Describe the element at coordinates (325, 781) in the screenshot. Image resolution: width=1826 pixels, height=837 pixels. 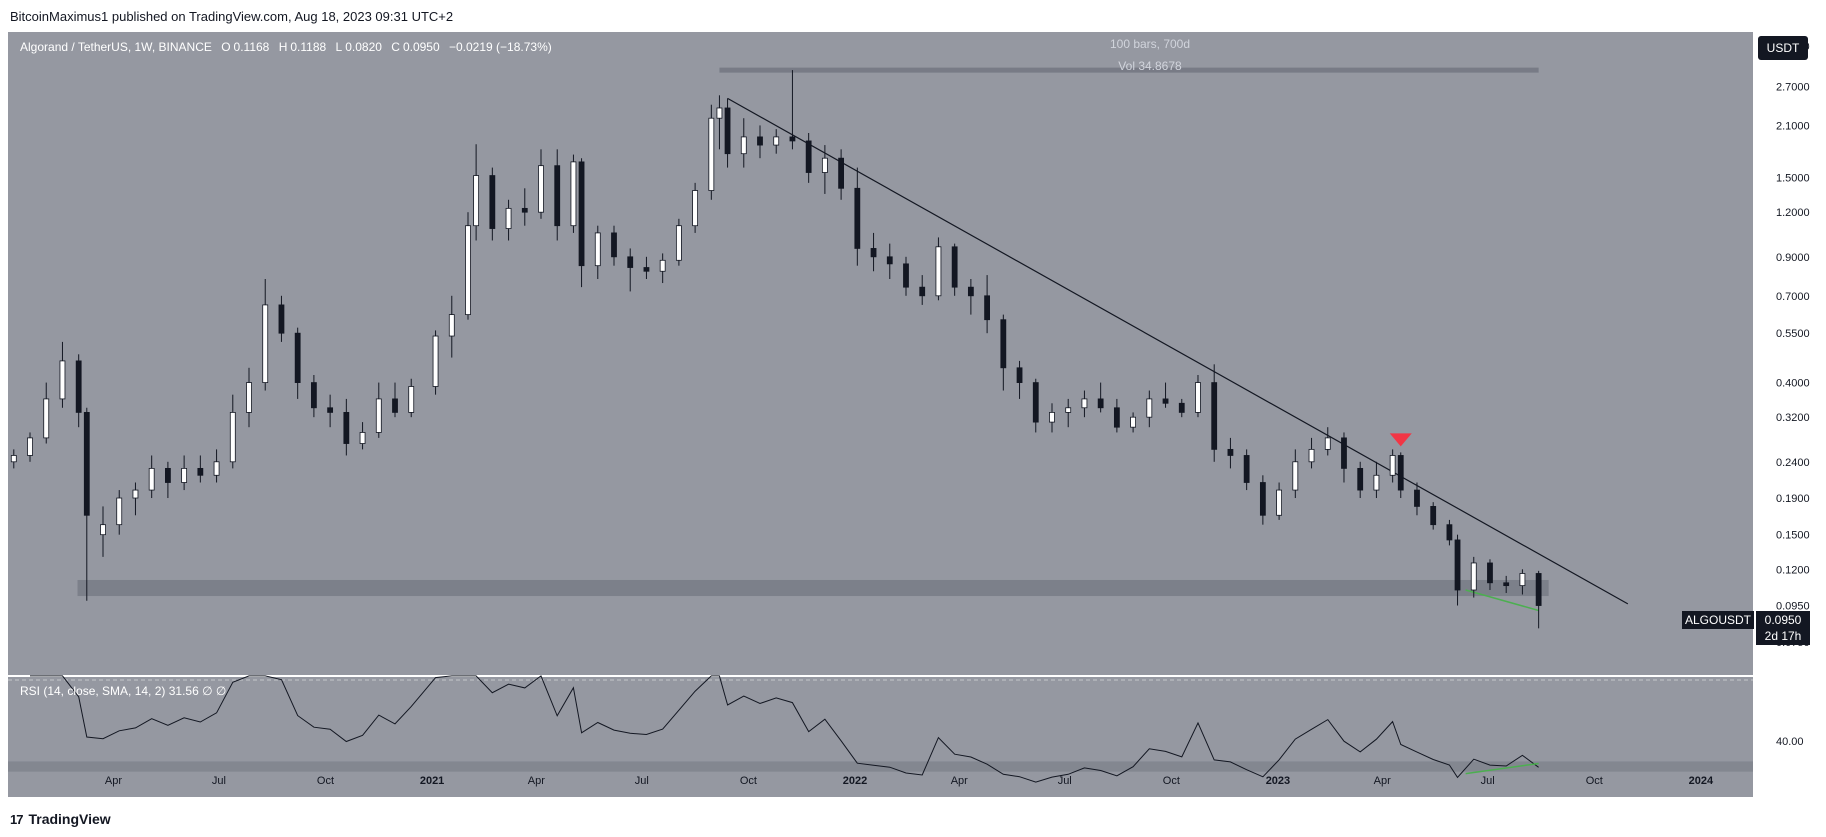
I see `time-axis-tick: Oct` at that location.